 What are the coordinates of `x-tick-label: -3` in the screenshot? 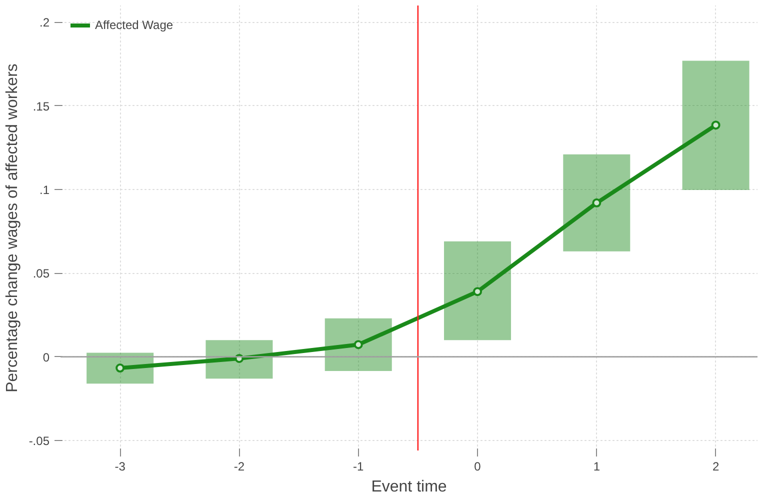 It's located at (120, 467).